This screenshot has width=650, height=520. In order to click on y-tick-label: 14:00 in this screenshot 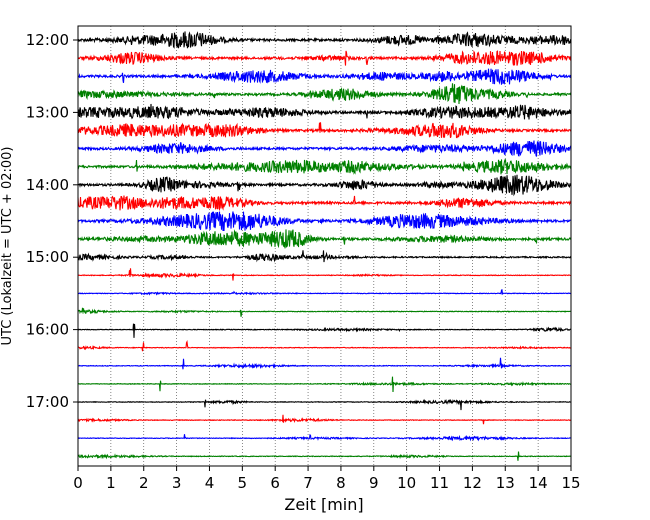, I will do `click(47, 185)`.